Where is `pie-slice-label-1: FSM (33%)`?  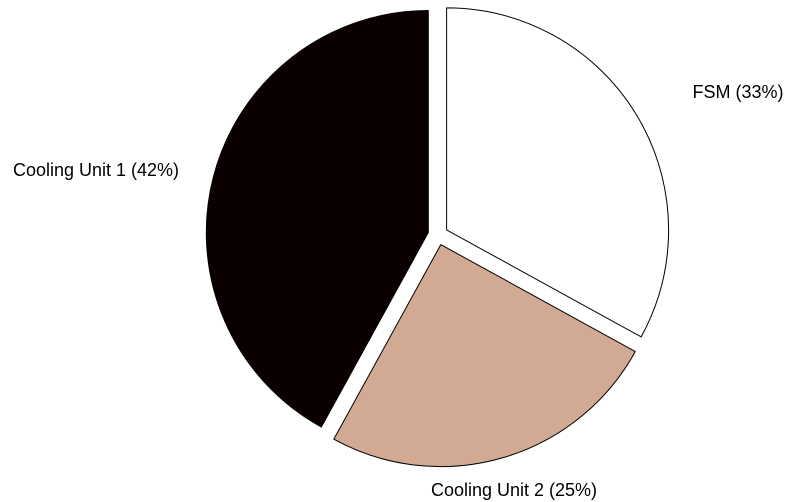 pie-slice-label-1: FSM (33%) is located at coordinates (737, 92).